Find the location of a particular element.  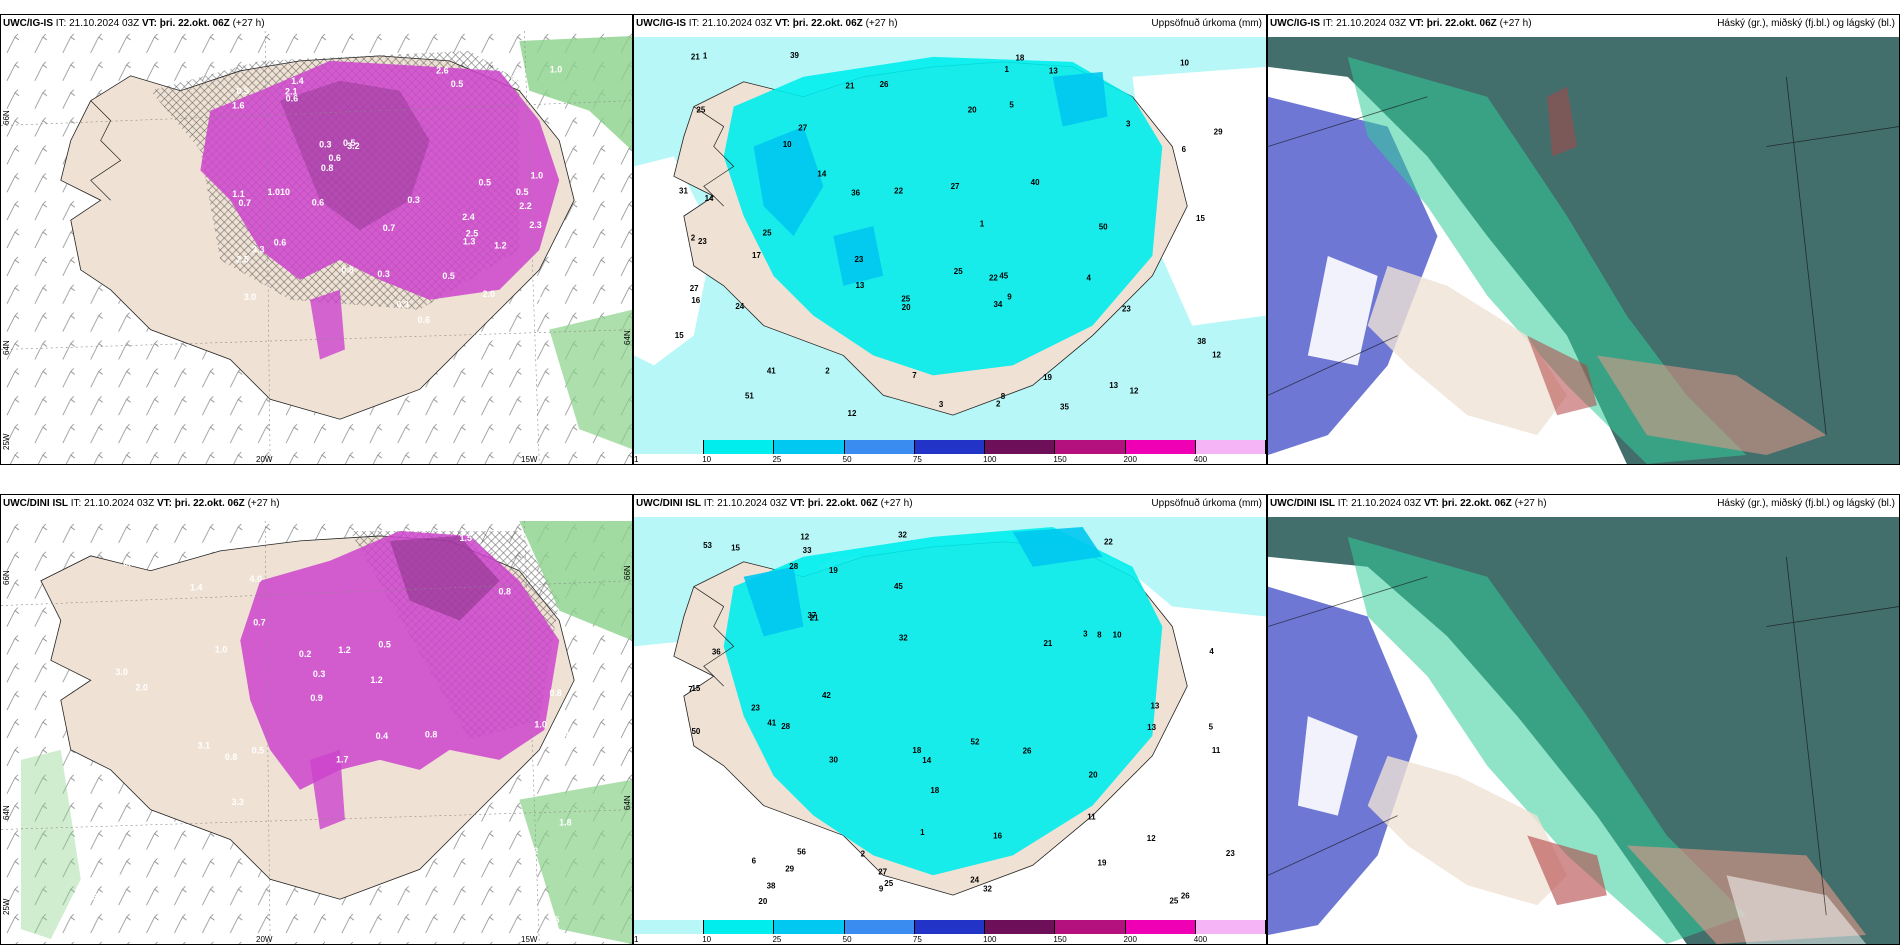

map-value-label: 1.8 is located at coordinates (565, 822).